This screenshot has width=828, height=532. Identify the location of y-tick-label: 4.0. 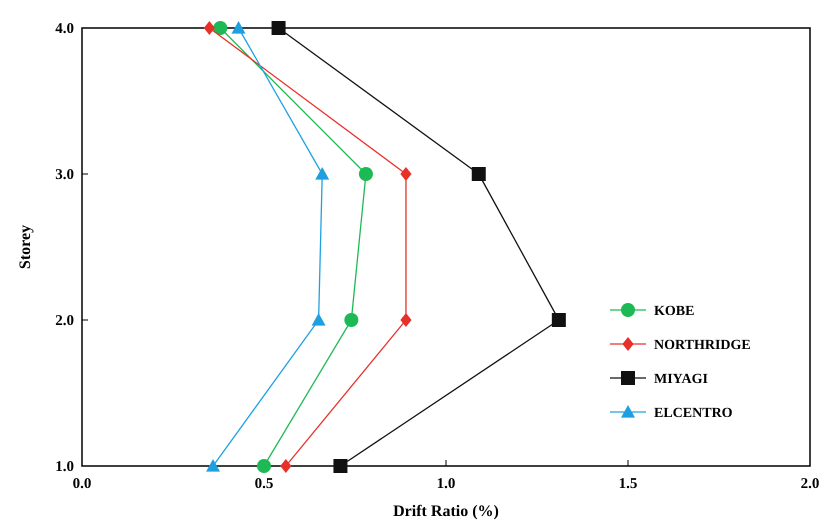
(64, 29).